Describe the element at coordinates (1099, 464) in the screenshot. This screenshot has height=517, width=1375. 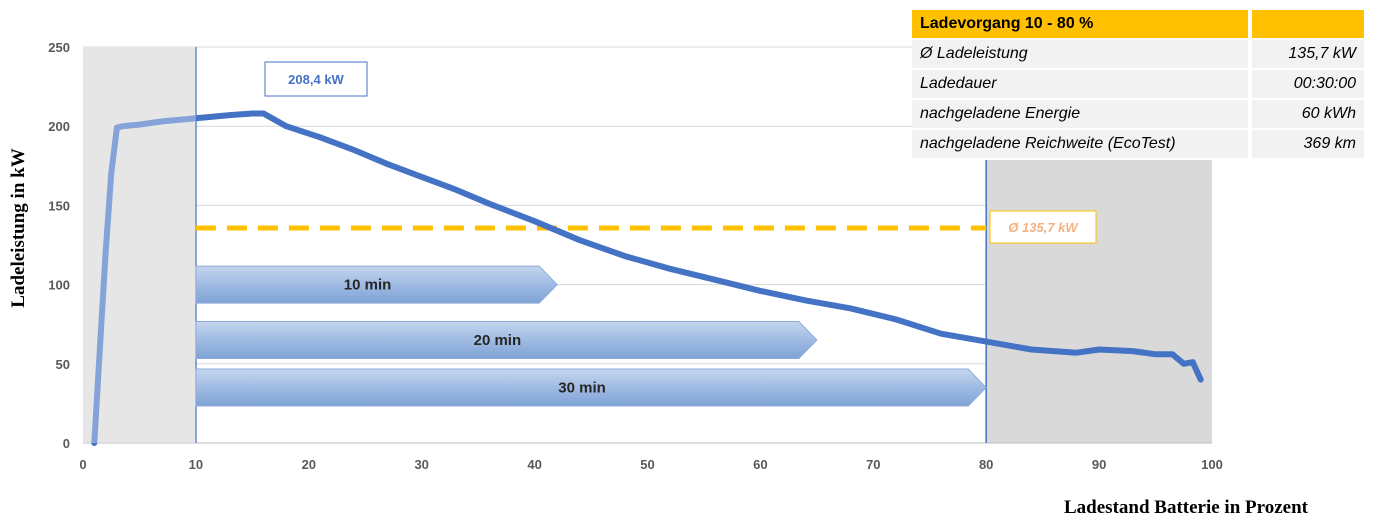
I see `x-tick-label: 90` at that location.